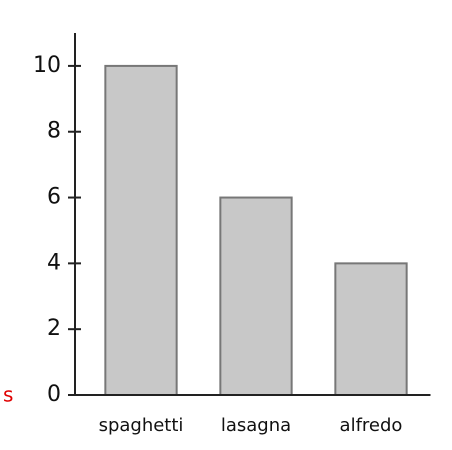 The height and width of the screenshot is (450, 452). What do you see at coordinates (371, 425) in the screenshot?
I see `x-tick-label: alfredo` at bounding box center [371, 425].